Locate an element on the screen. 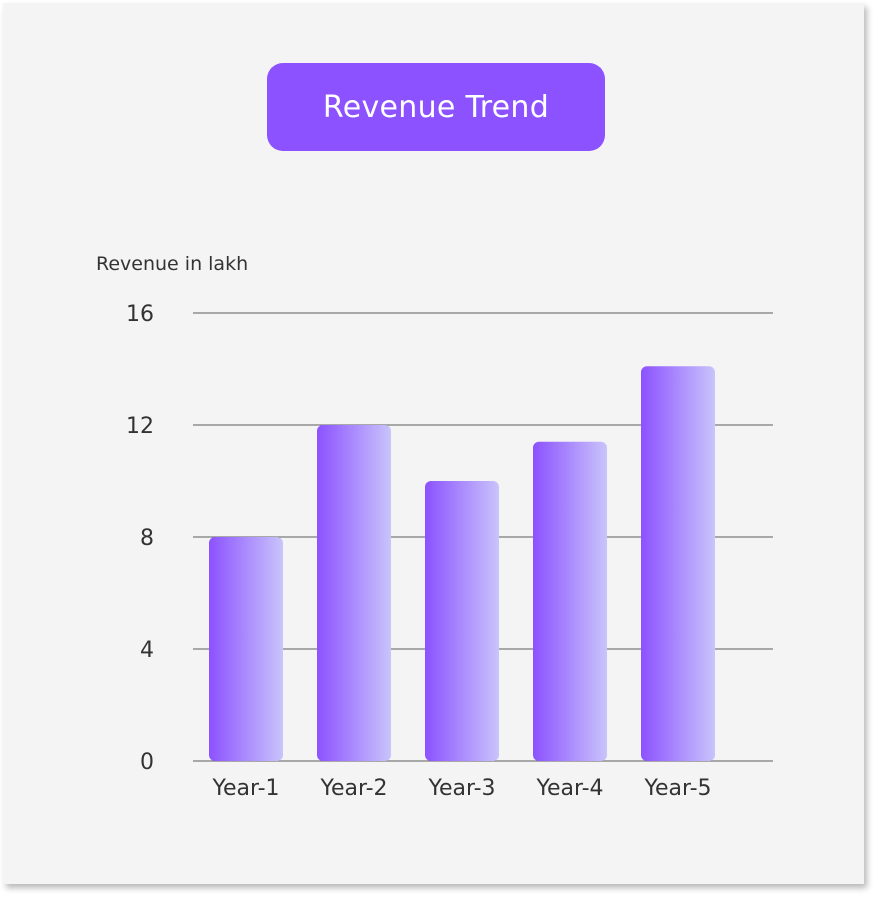  y-tick-labels: 0 4 8 12 16 is located at coordinates (140, 538).